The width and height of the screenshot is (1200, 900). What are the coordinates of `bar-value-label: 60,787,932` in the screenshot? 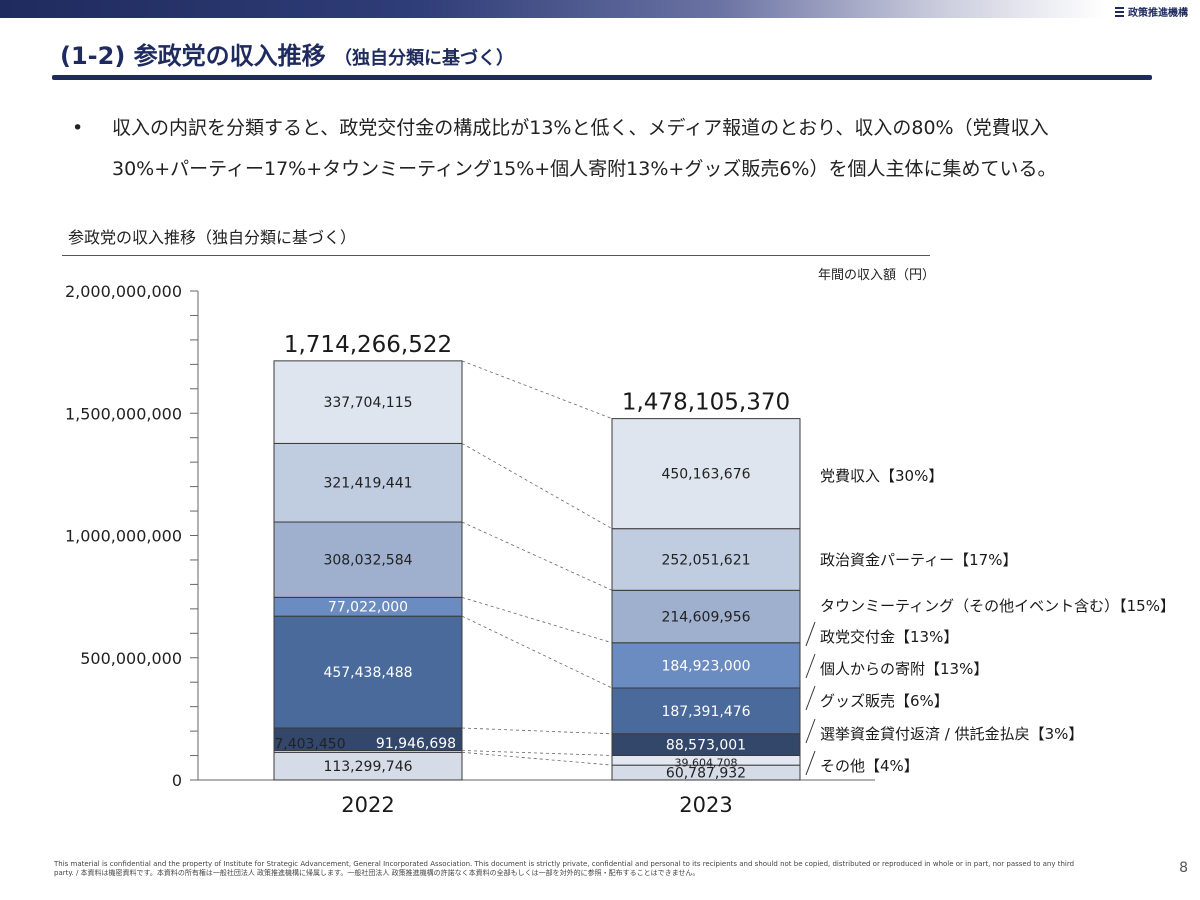 It's located at (706, 774).